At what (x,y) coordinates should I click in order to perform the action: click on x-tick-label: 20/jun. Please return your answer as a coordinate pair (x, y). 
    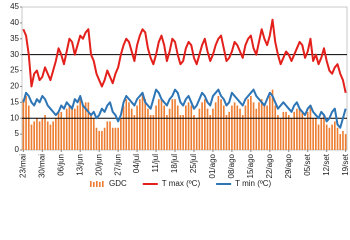
    Looking at the image, I should click on (98, 165).